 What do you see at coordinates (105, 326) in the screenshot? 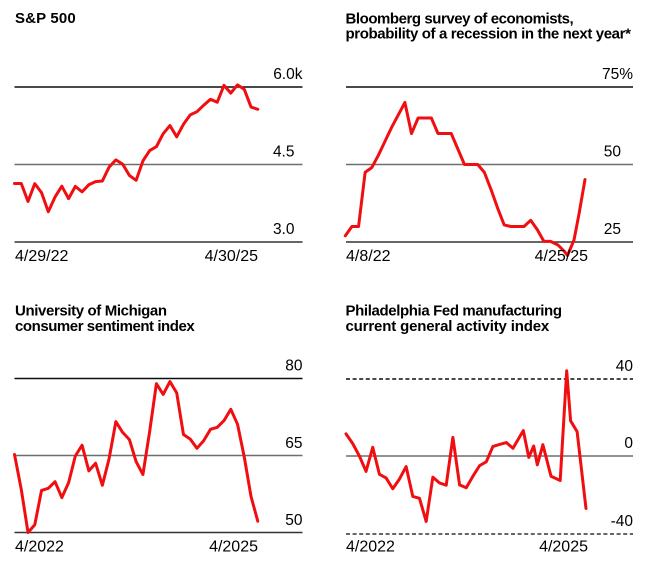
I see `svg-text: consumer sentiment index` at bounding box center [105, 326].